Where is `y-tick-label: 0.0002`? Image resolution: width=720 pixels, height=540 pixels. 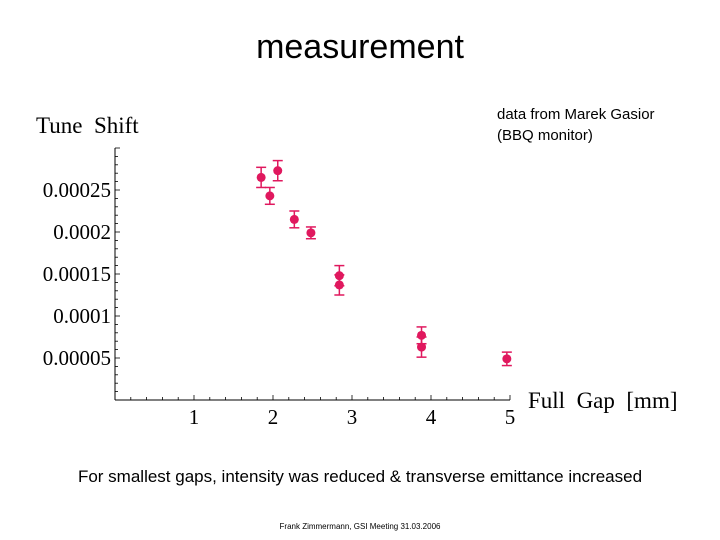
y-tick-label: 0.0002 is located at coordinates (82, 232).